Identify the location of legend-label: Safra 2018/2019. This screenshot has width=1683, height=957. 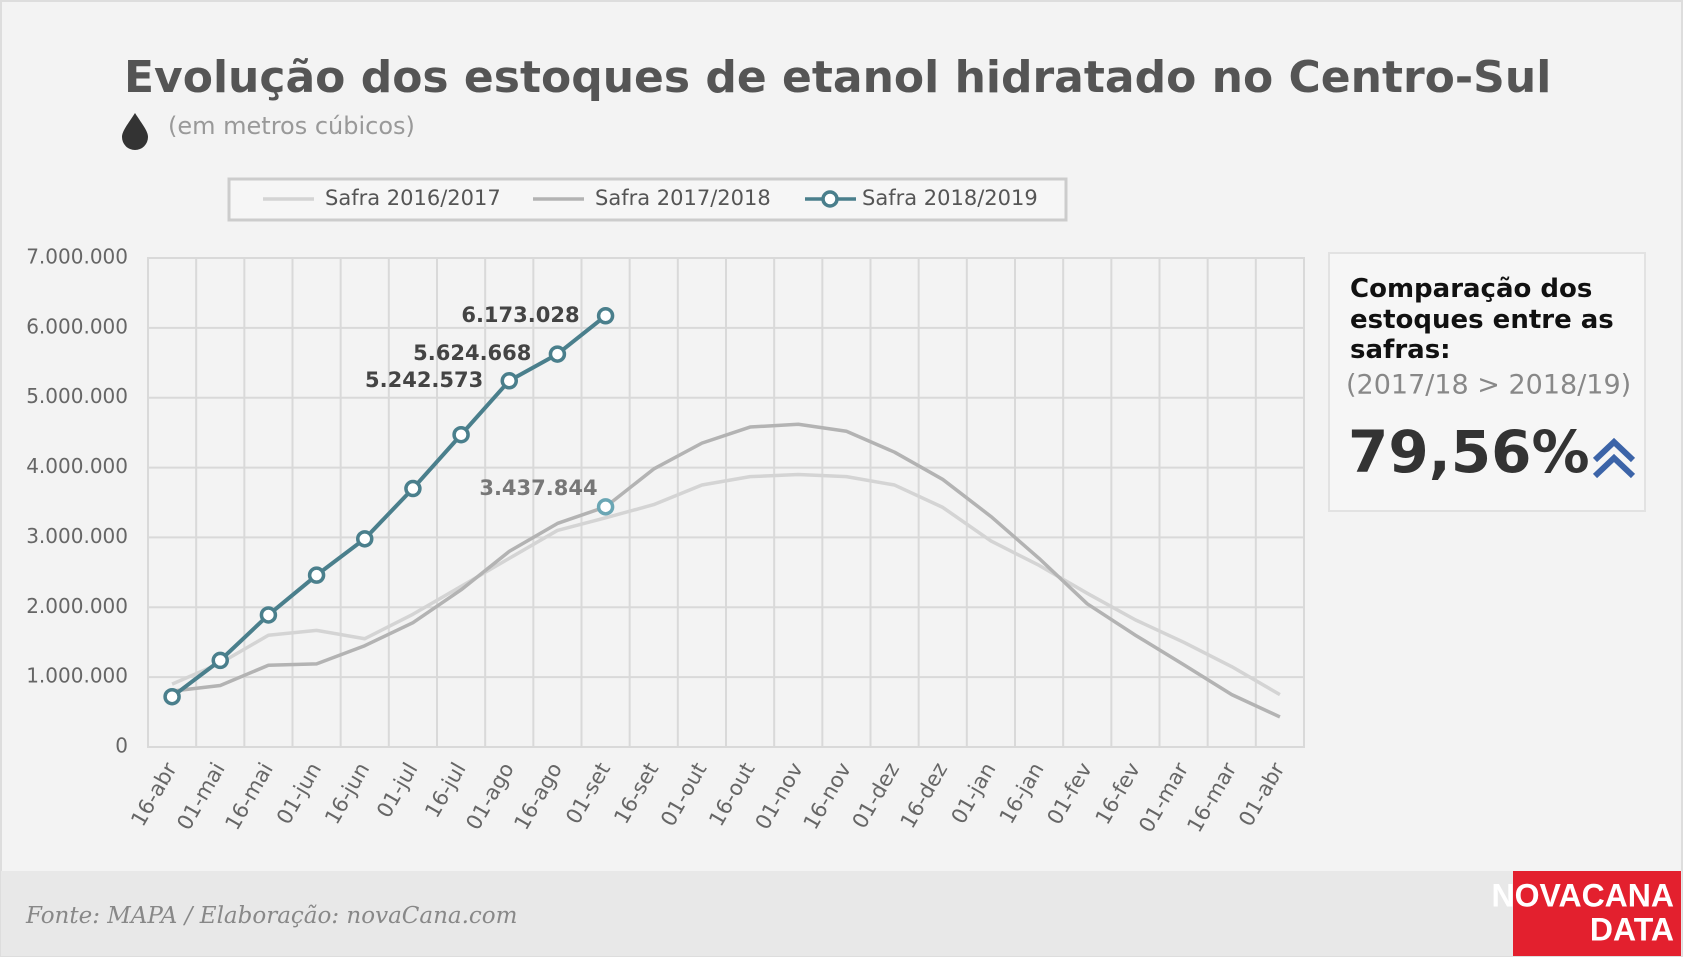
(950, 198).